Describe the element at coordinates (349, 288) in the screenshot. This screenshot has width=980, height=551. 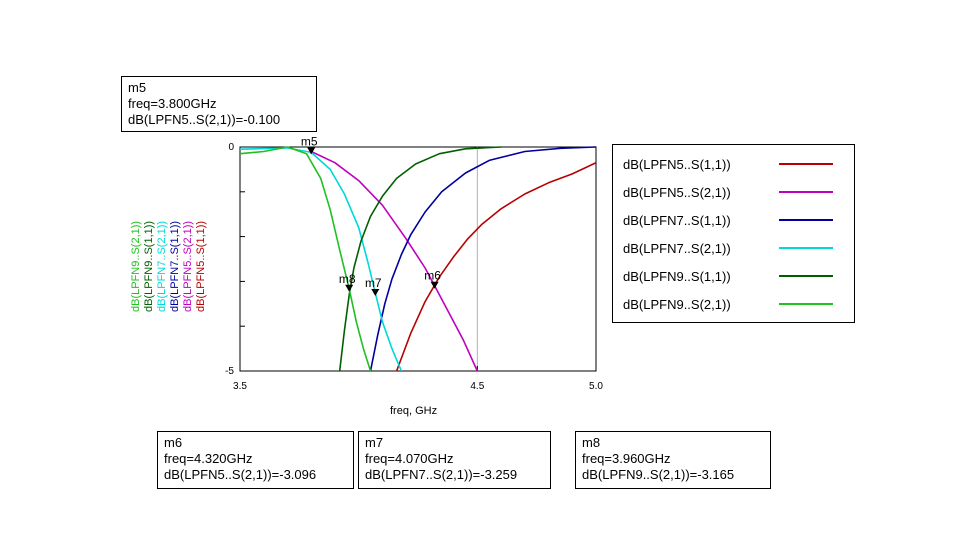
I see `marker-m8` at that location.